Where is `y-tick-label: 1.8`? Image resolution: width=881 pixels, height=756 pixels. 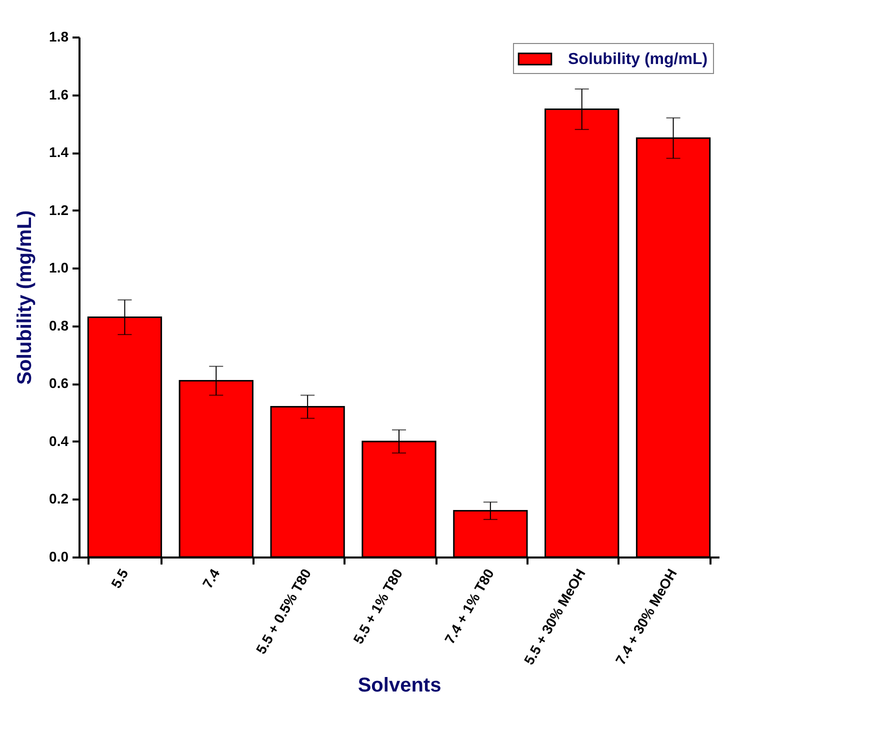
y-tick-label: 1.8 is located at coordinates (59, 36).